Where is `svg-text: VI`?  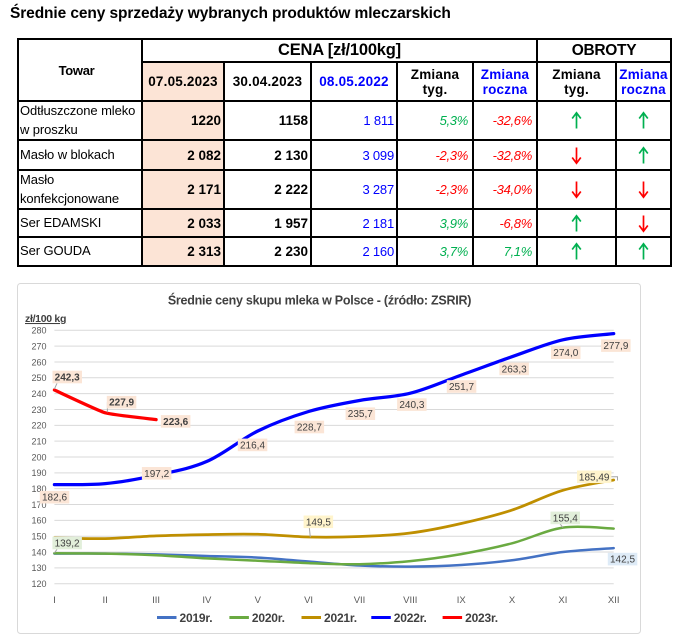 svg-text: VI is located at coordinates (308, 600).